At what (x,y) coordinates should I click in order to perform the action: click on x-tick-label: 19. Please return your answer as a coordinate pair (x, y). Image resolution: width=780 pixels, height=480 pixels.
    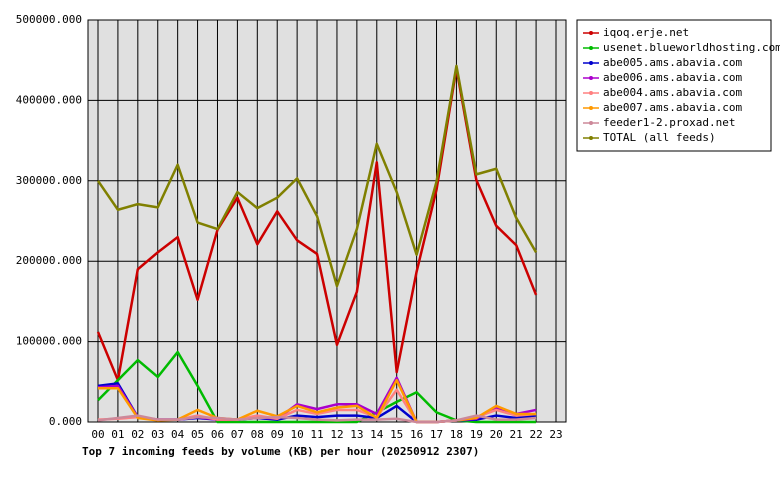
    Looking at the image, I should click on (476, 434).